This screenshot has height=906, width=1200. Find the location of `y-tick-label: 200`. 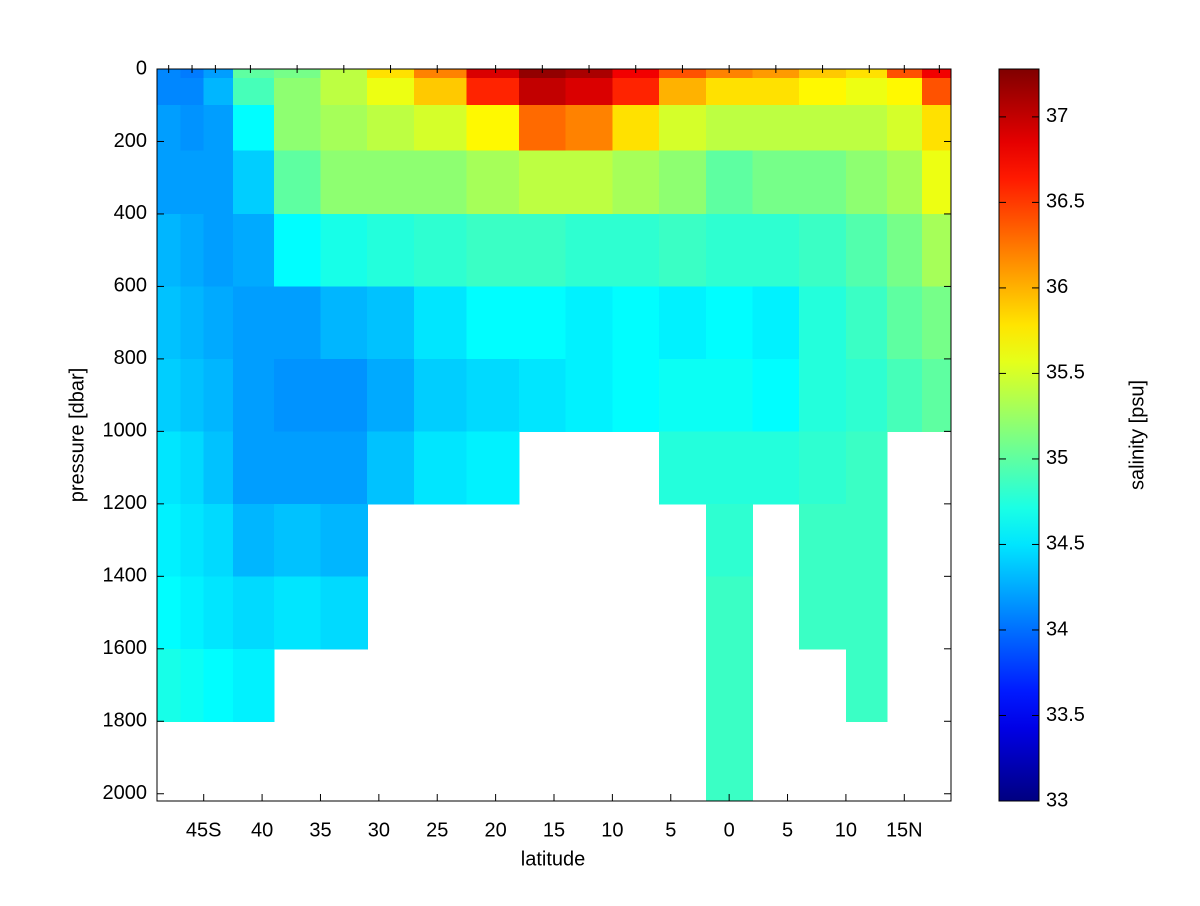

y-tick-label: 200 is located at coordinates (130, 141).